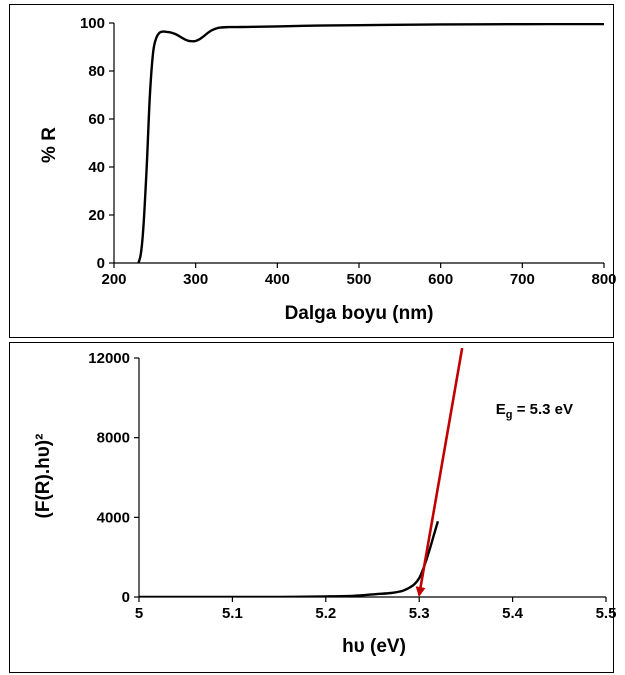 Image resolution: width=625 pixels, height=675 pixels. Describe the element at coordinates (606, 613) in the screenshot. I see `x-tick-label: 5.5` at that location.